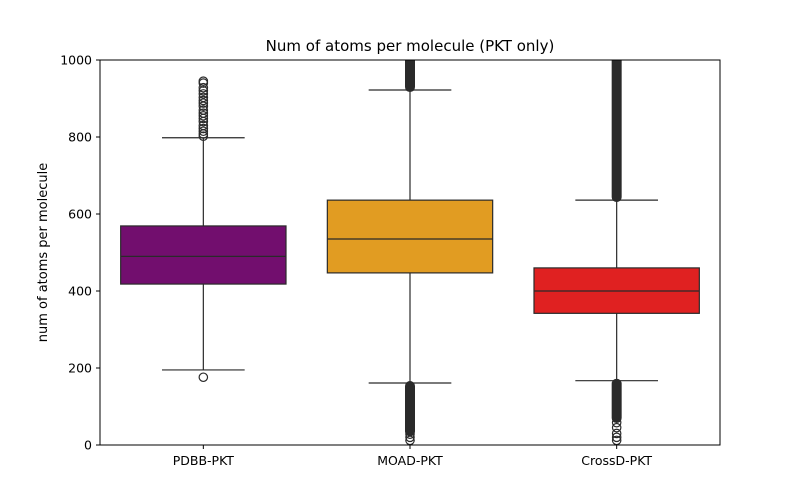  What do you see at coordinates (80, 368) in the screenshot?
I see `y-tick-label: 200` at bounding box center [80, 368].